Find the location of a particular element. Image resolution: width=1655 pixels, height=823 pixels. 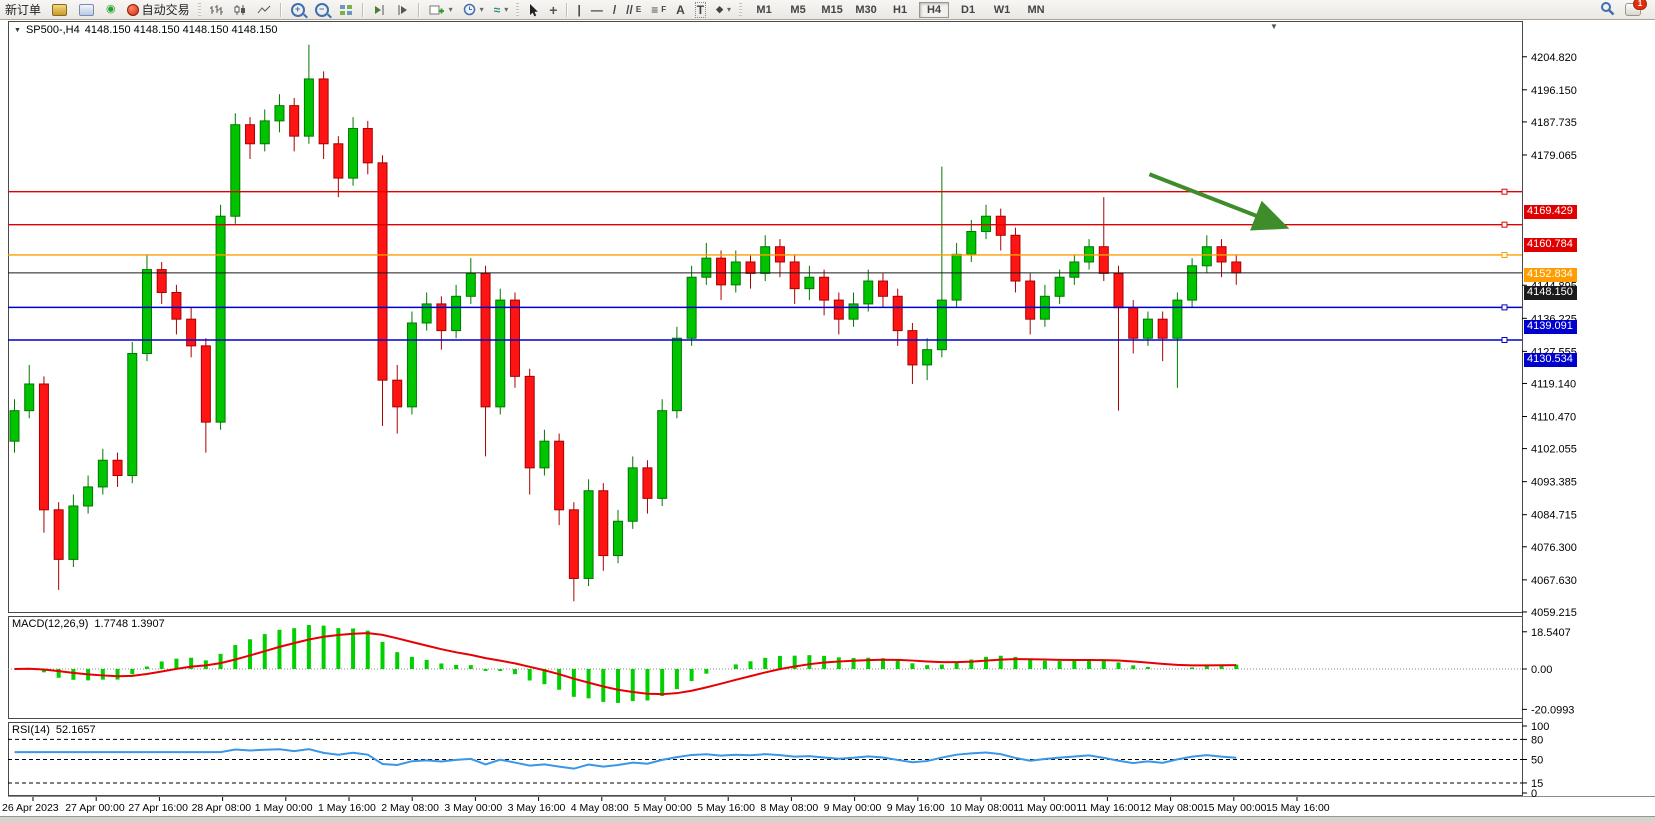

auto-scroll-button is located at coordinates (379, 9).